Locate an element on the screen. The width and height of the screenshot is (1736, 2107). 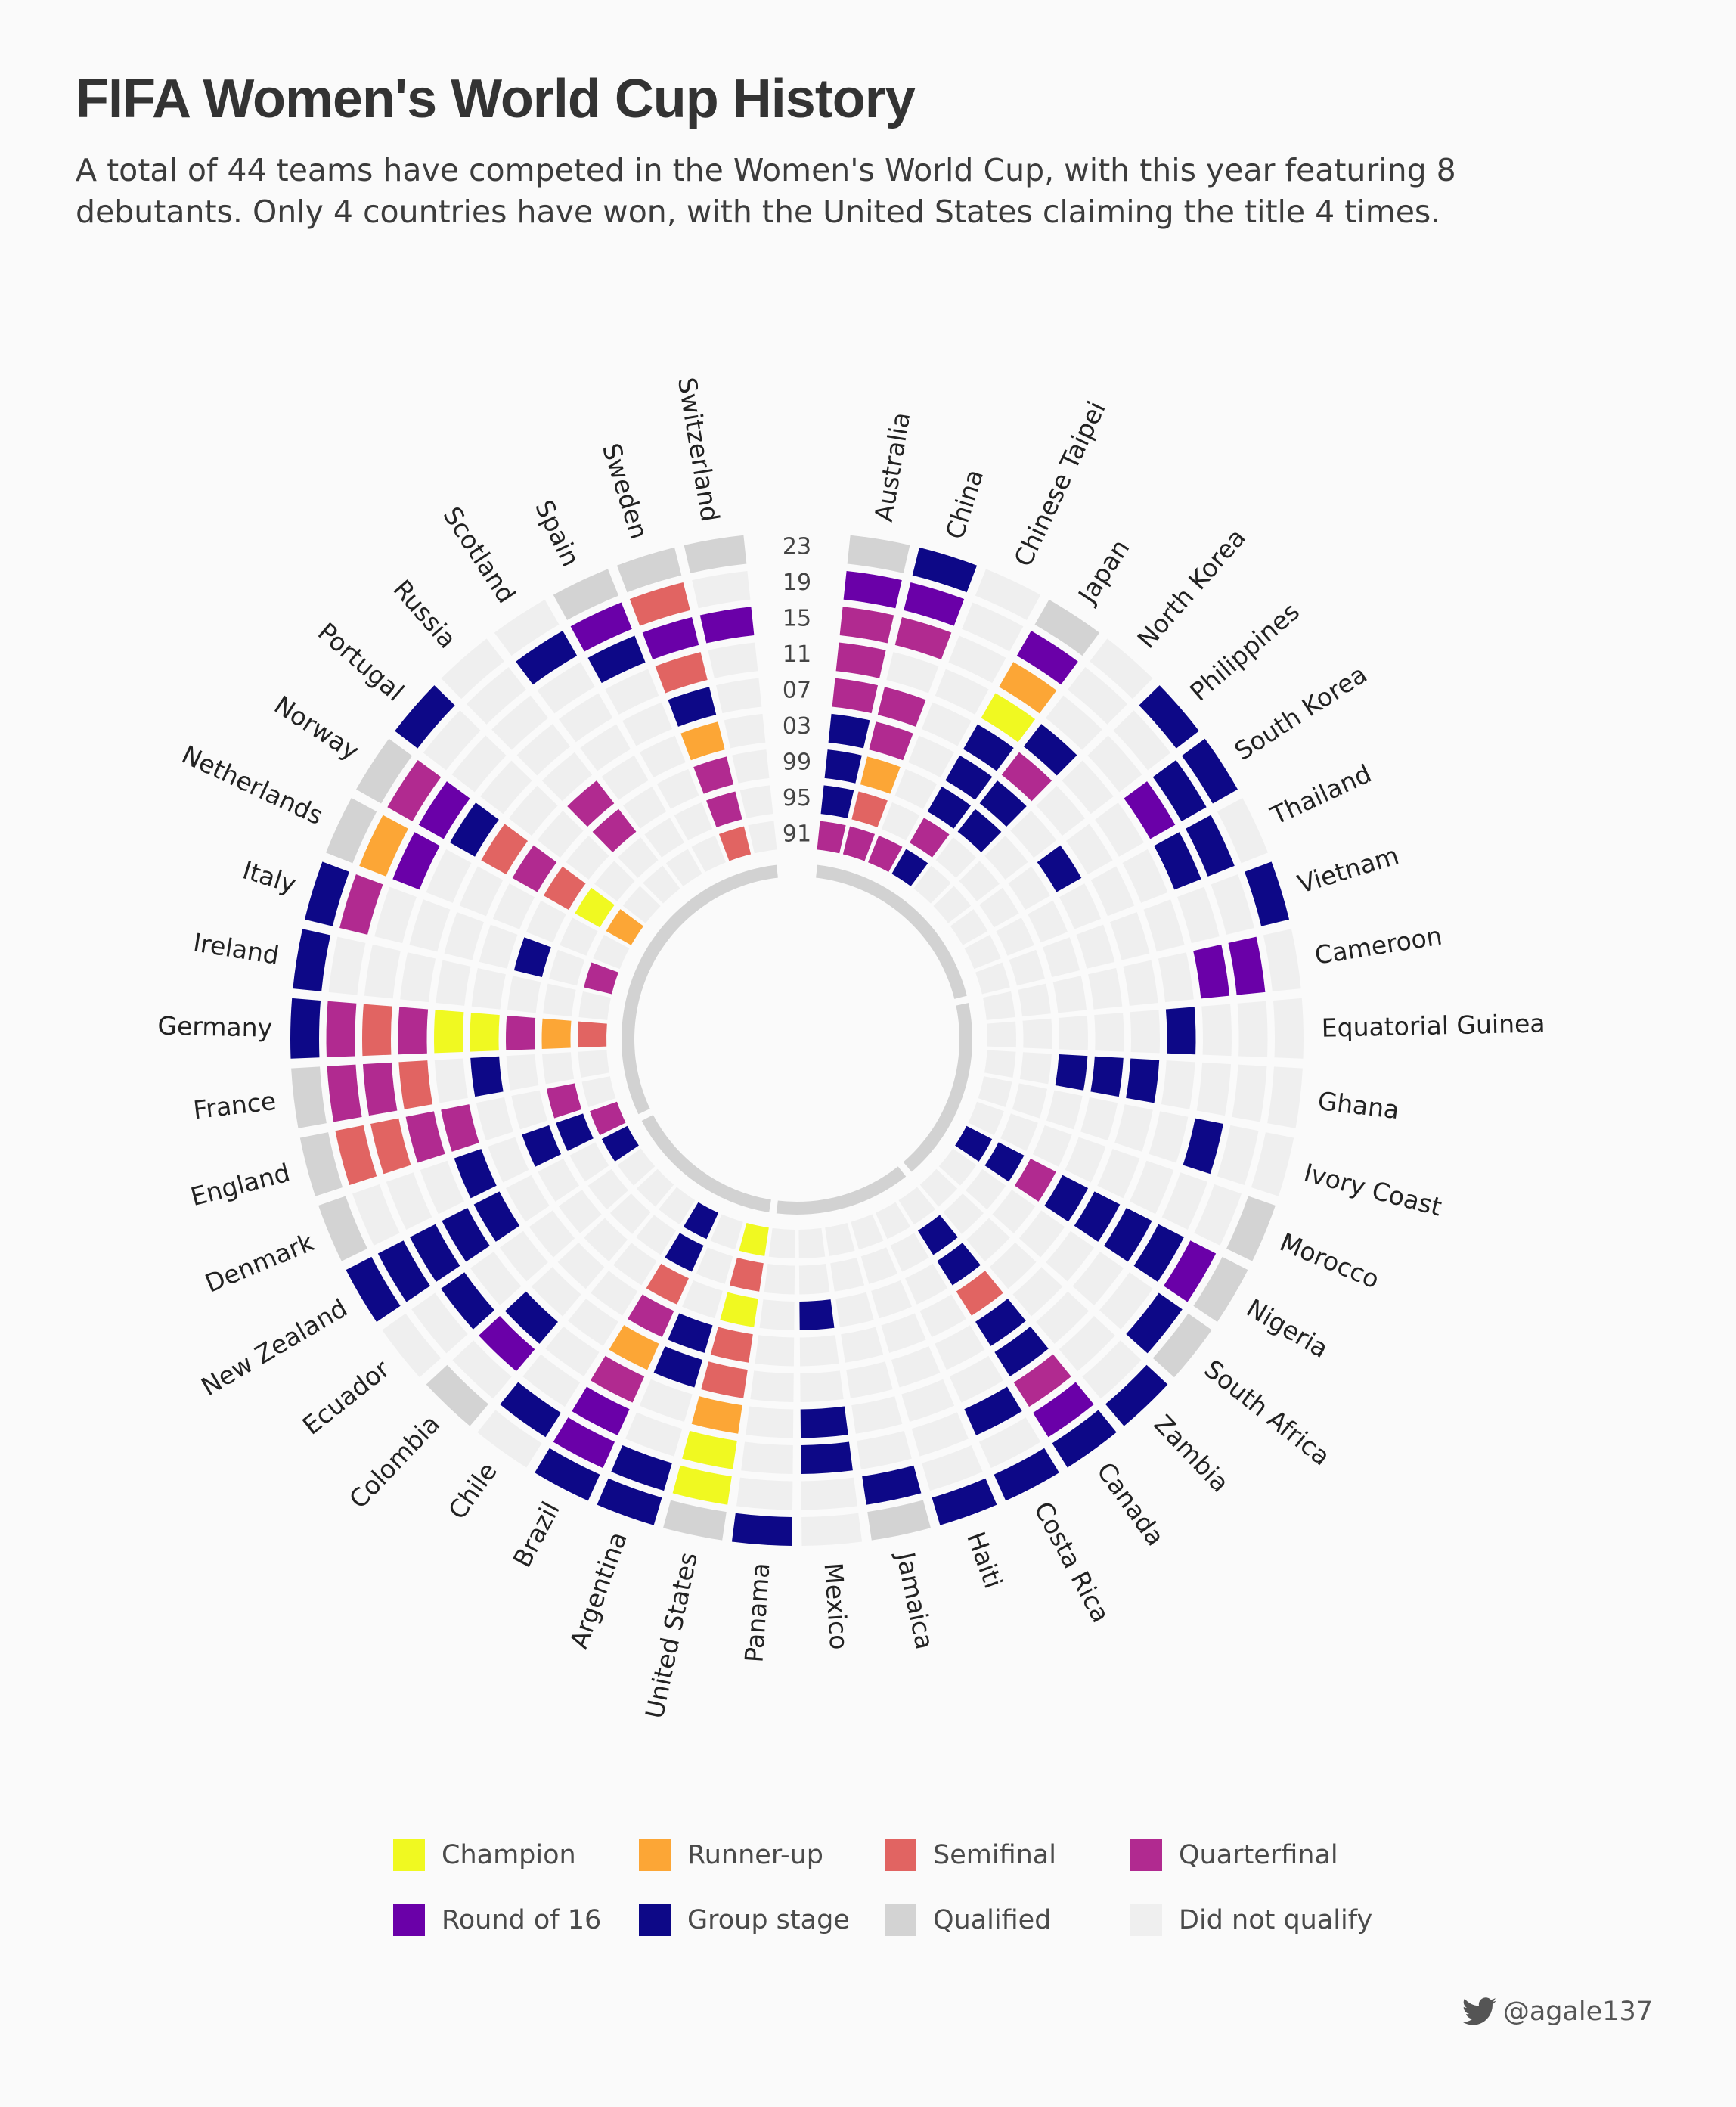
team-label-ireland: Ireland is located at coordinates (236, 948).